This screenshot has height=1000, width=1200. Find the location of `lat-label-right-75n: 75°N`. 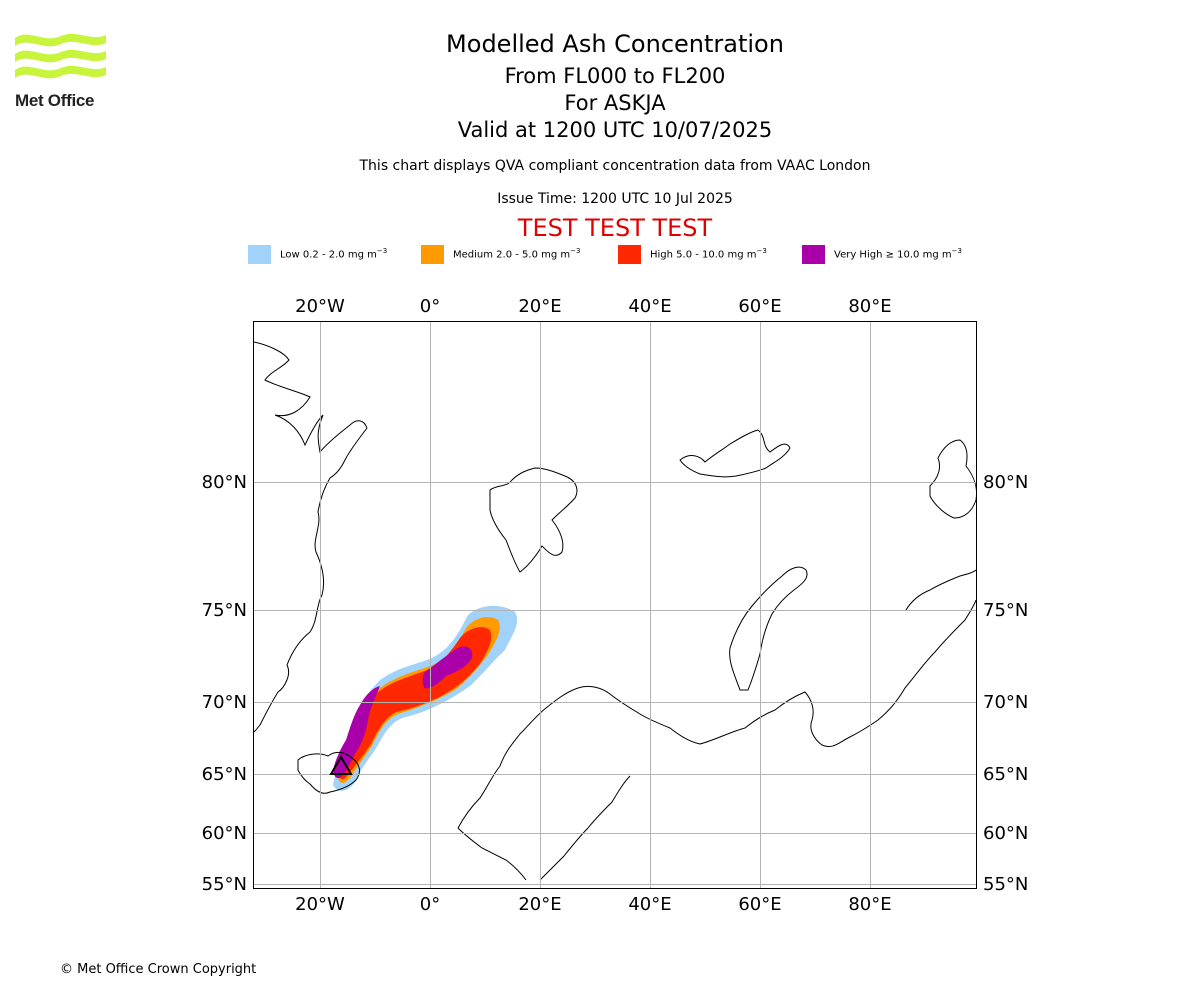

lat-label-right-75n: 75°N is located at coordinates (1005, 610).